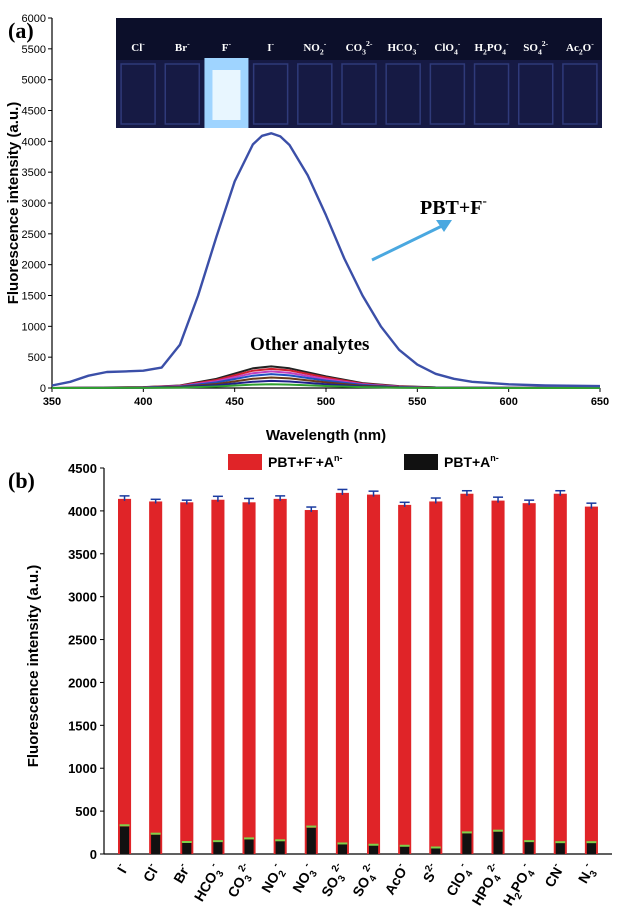 This screenshot has height=912, width=622. Describe the element at coordinates (366, 881) in the screenshot. I see `category-label: SO42-` at that location.